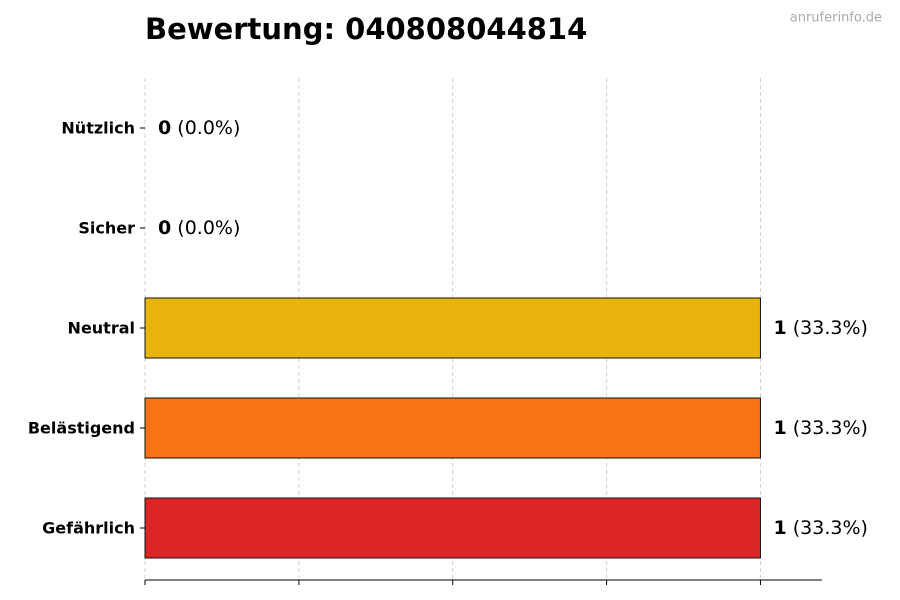 This screenshot has height=600, width=900. I want to click on y-tick-label: Neutral, so click(101, 328).